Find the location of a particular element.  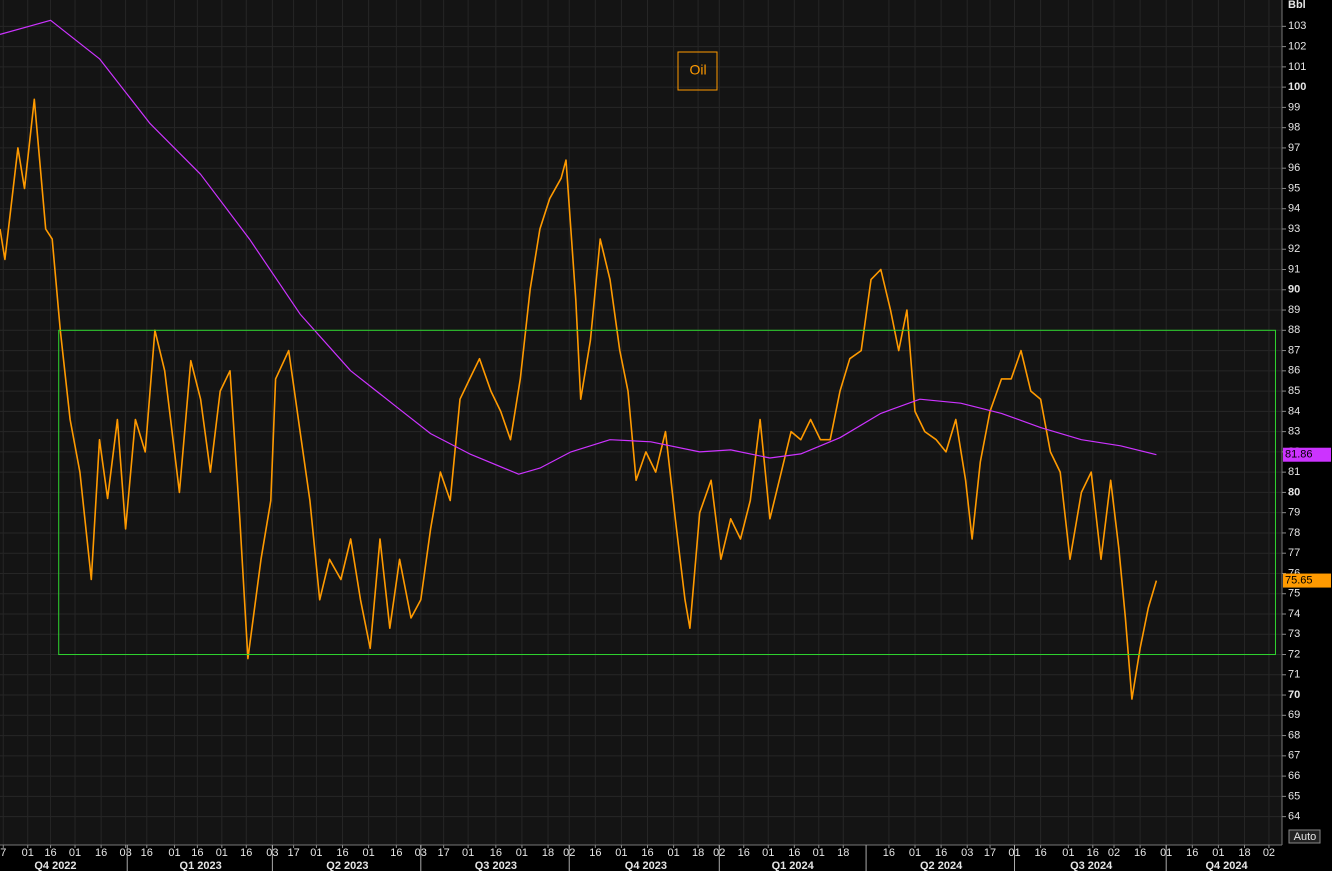

y-tick-label: 85 is located at coordinates (1294, 391).